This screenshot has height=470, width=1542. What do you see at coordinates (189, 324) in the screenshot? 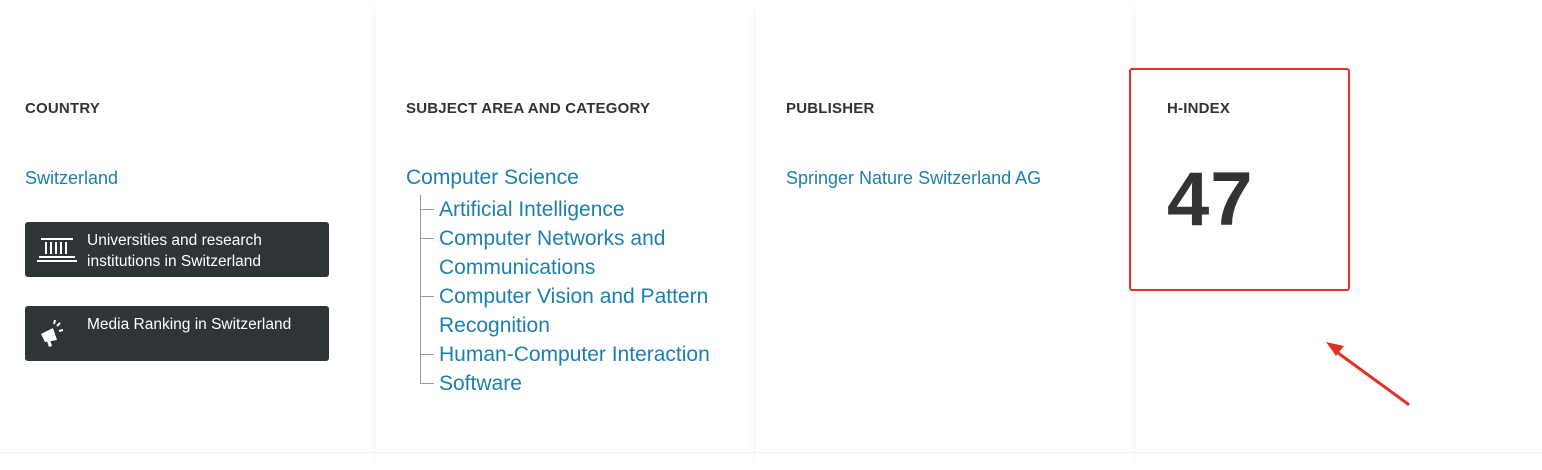
I see `media-ranking-button-label: Media Ranking in Switzerland` at bounding box center [189, 324].